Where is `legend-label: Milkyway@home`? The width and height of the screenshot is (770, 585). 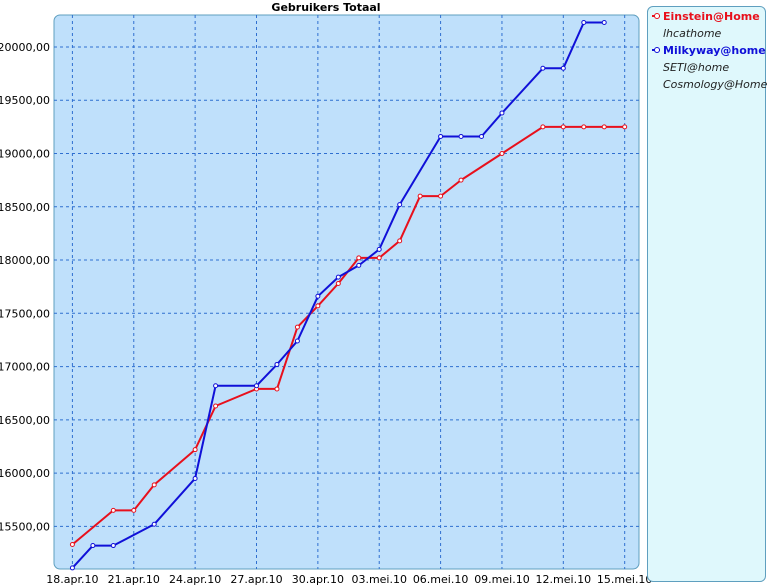 legend-label: Milkyway@home is located at coordinates (714, 50).